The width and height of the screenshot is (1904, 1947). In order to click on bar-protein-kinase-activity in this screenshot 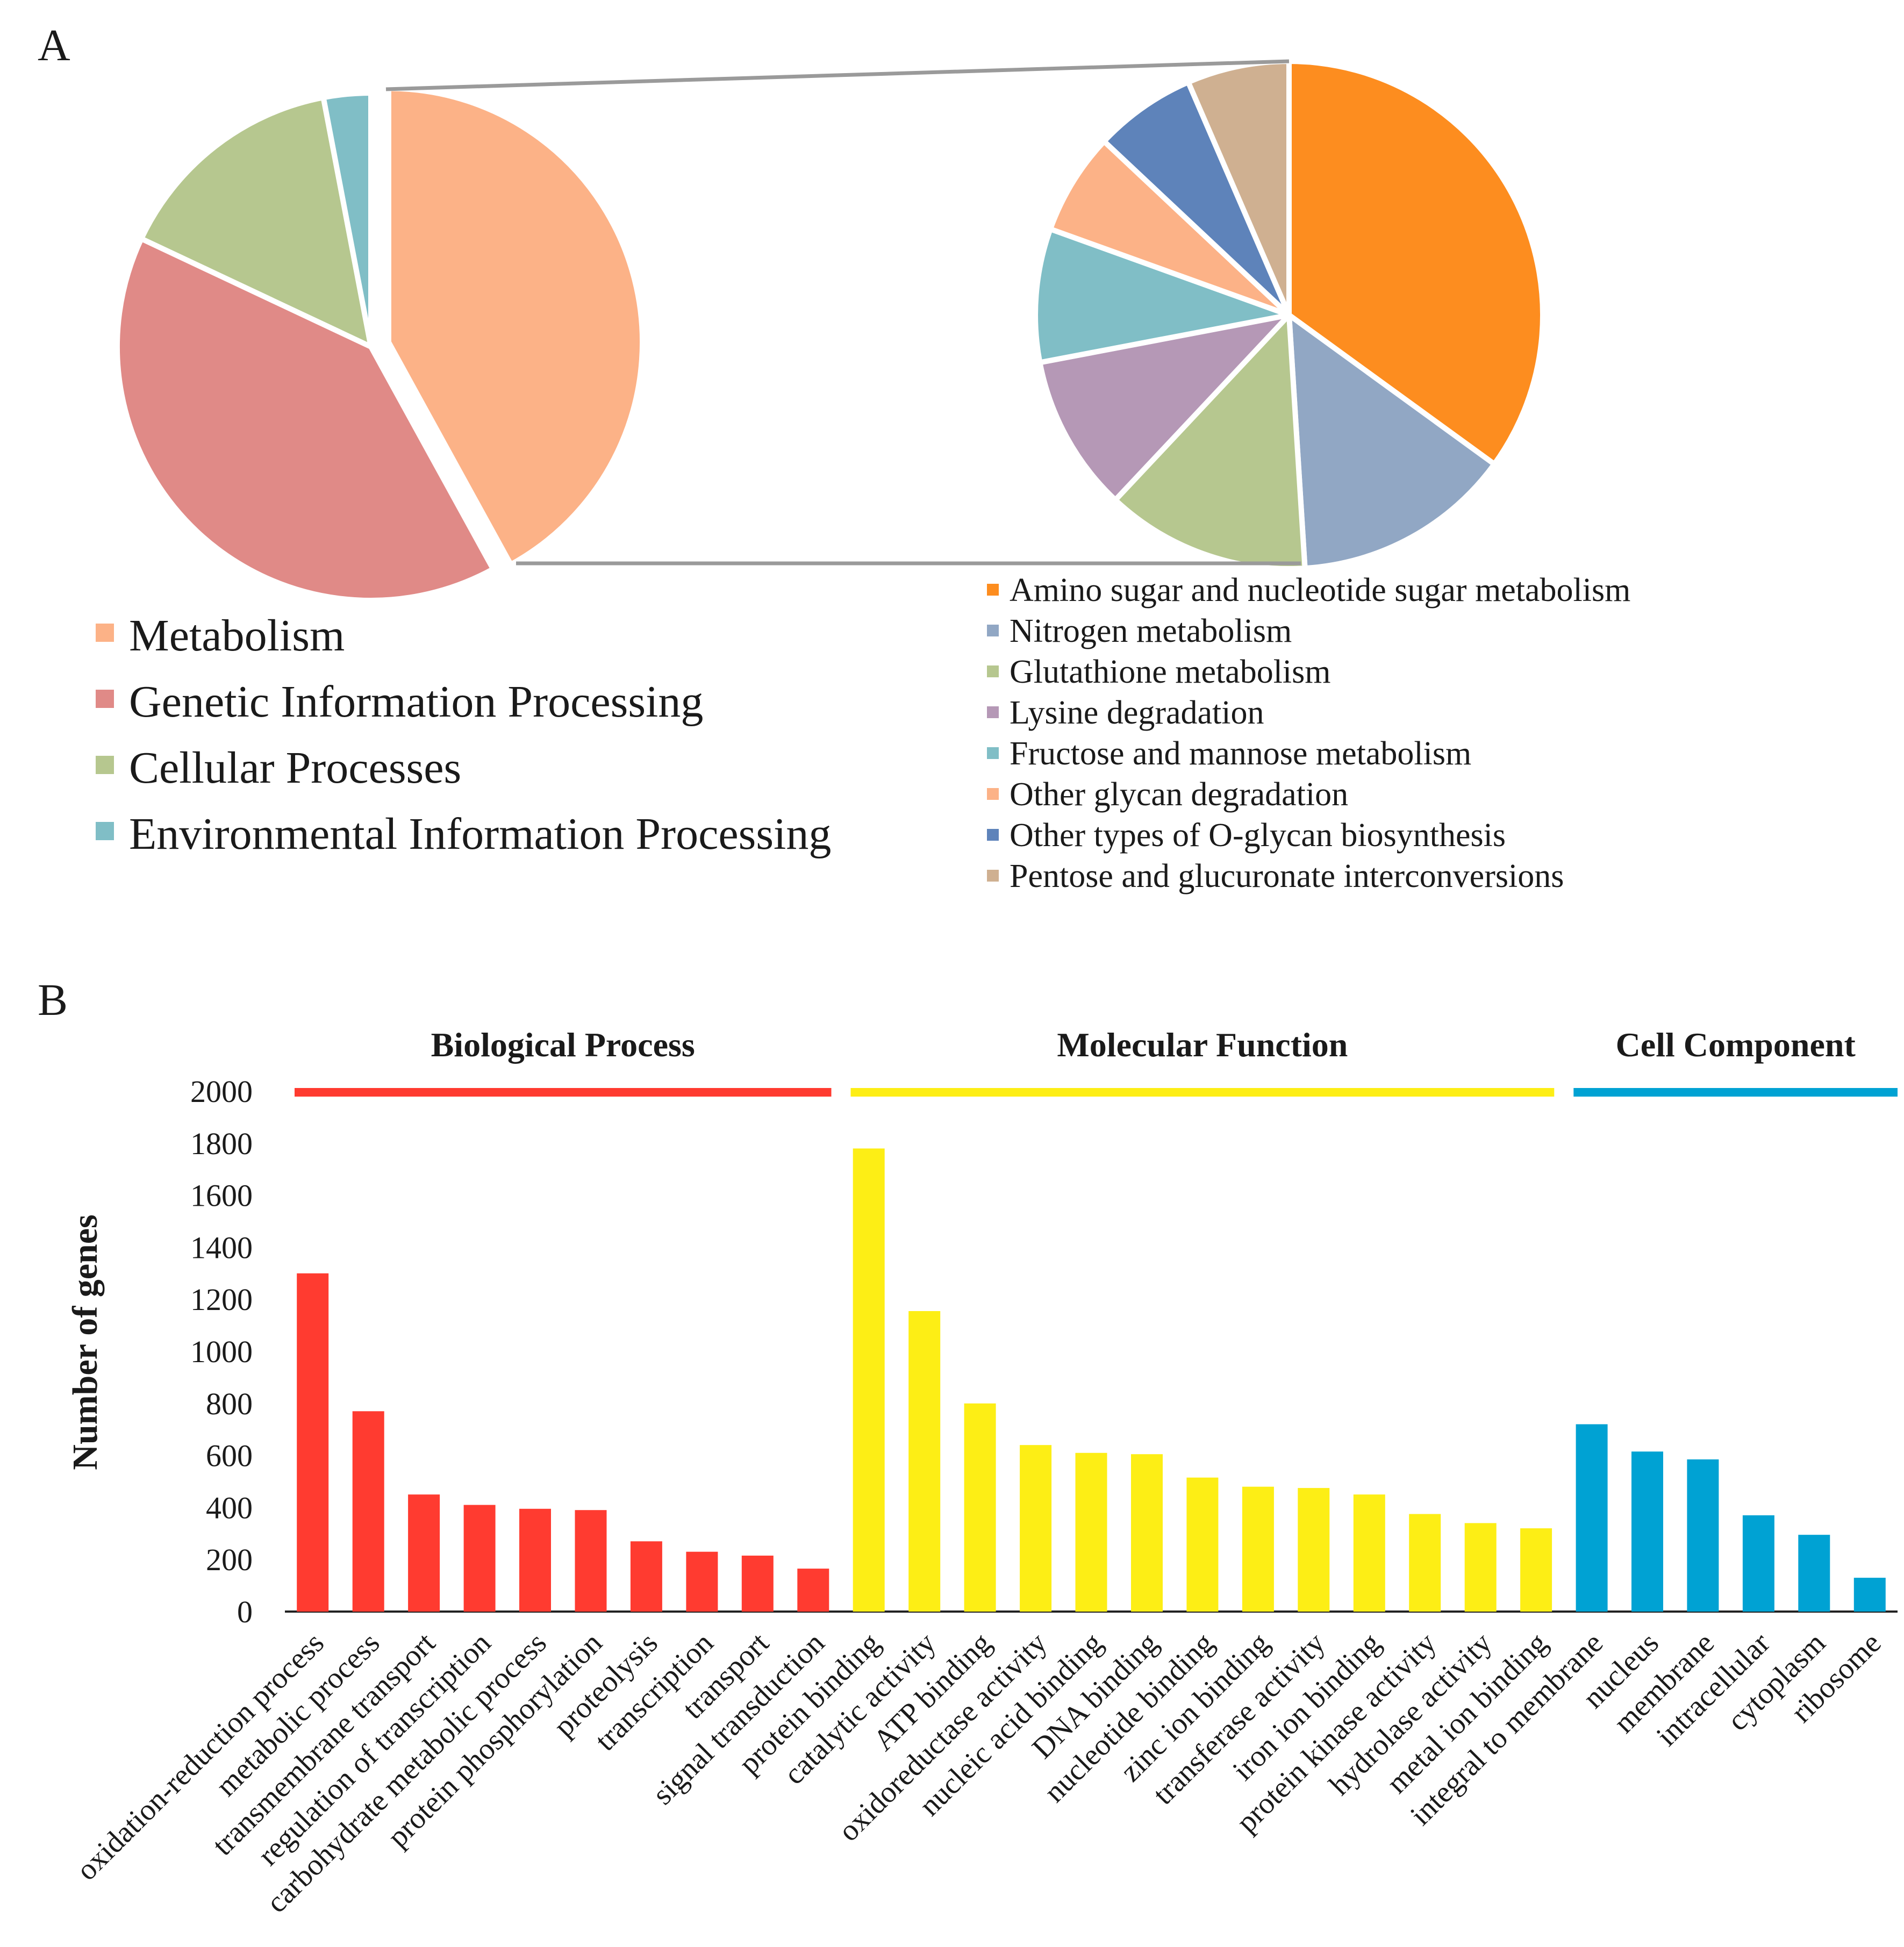, I will do `click(1425, 1563)`.